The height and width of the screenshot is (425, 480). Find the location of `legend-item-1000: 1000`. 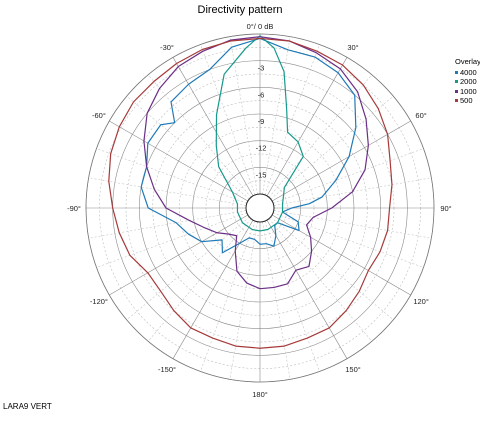

legend-item-1000: 1000 is located at coordinates (467, 92).